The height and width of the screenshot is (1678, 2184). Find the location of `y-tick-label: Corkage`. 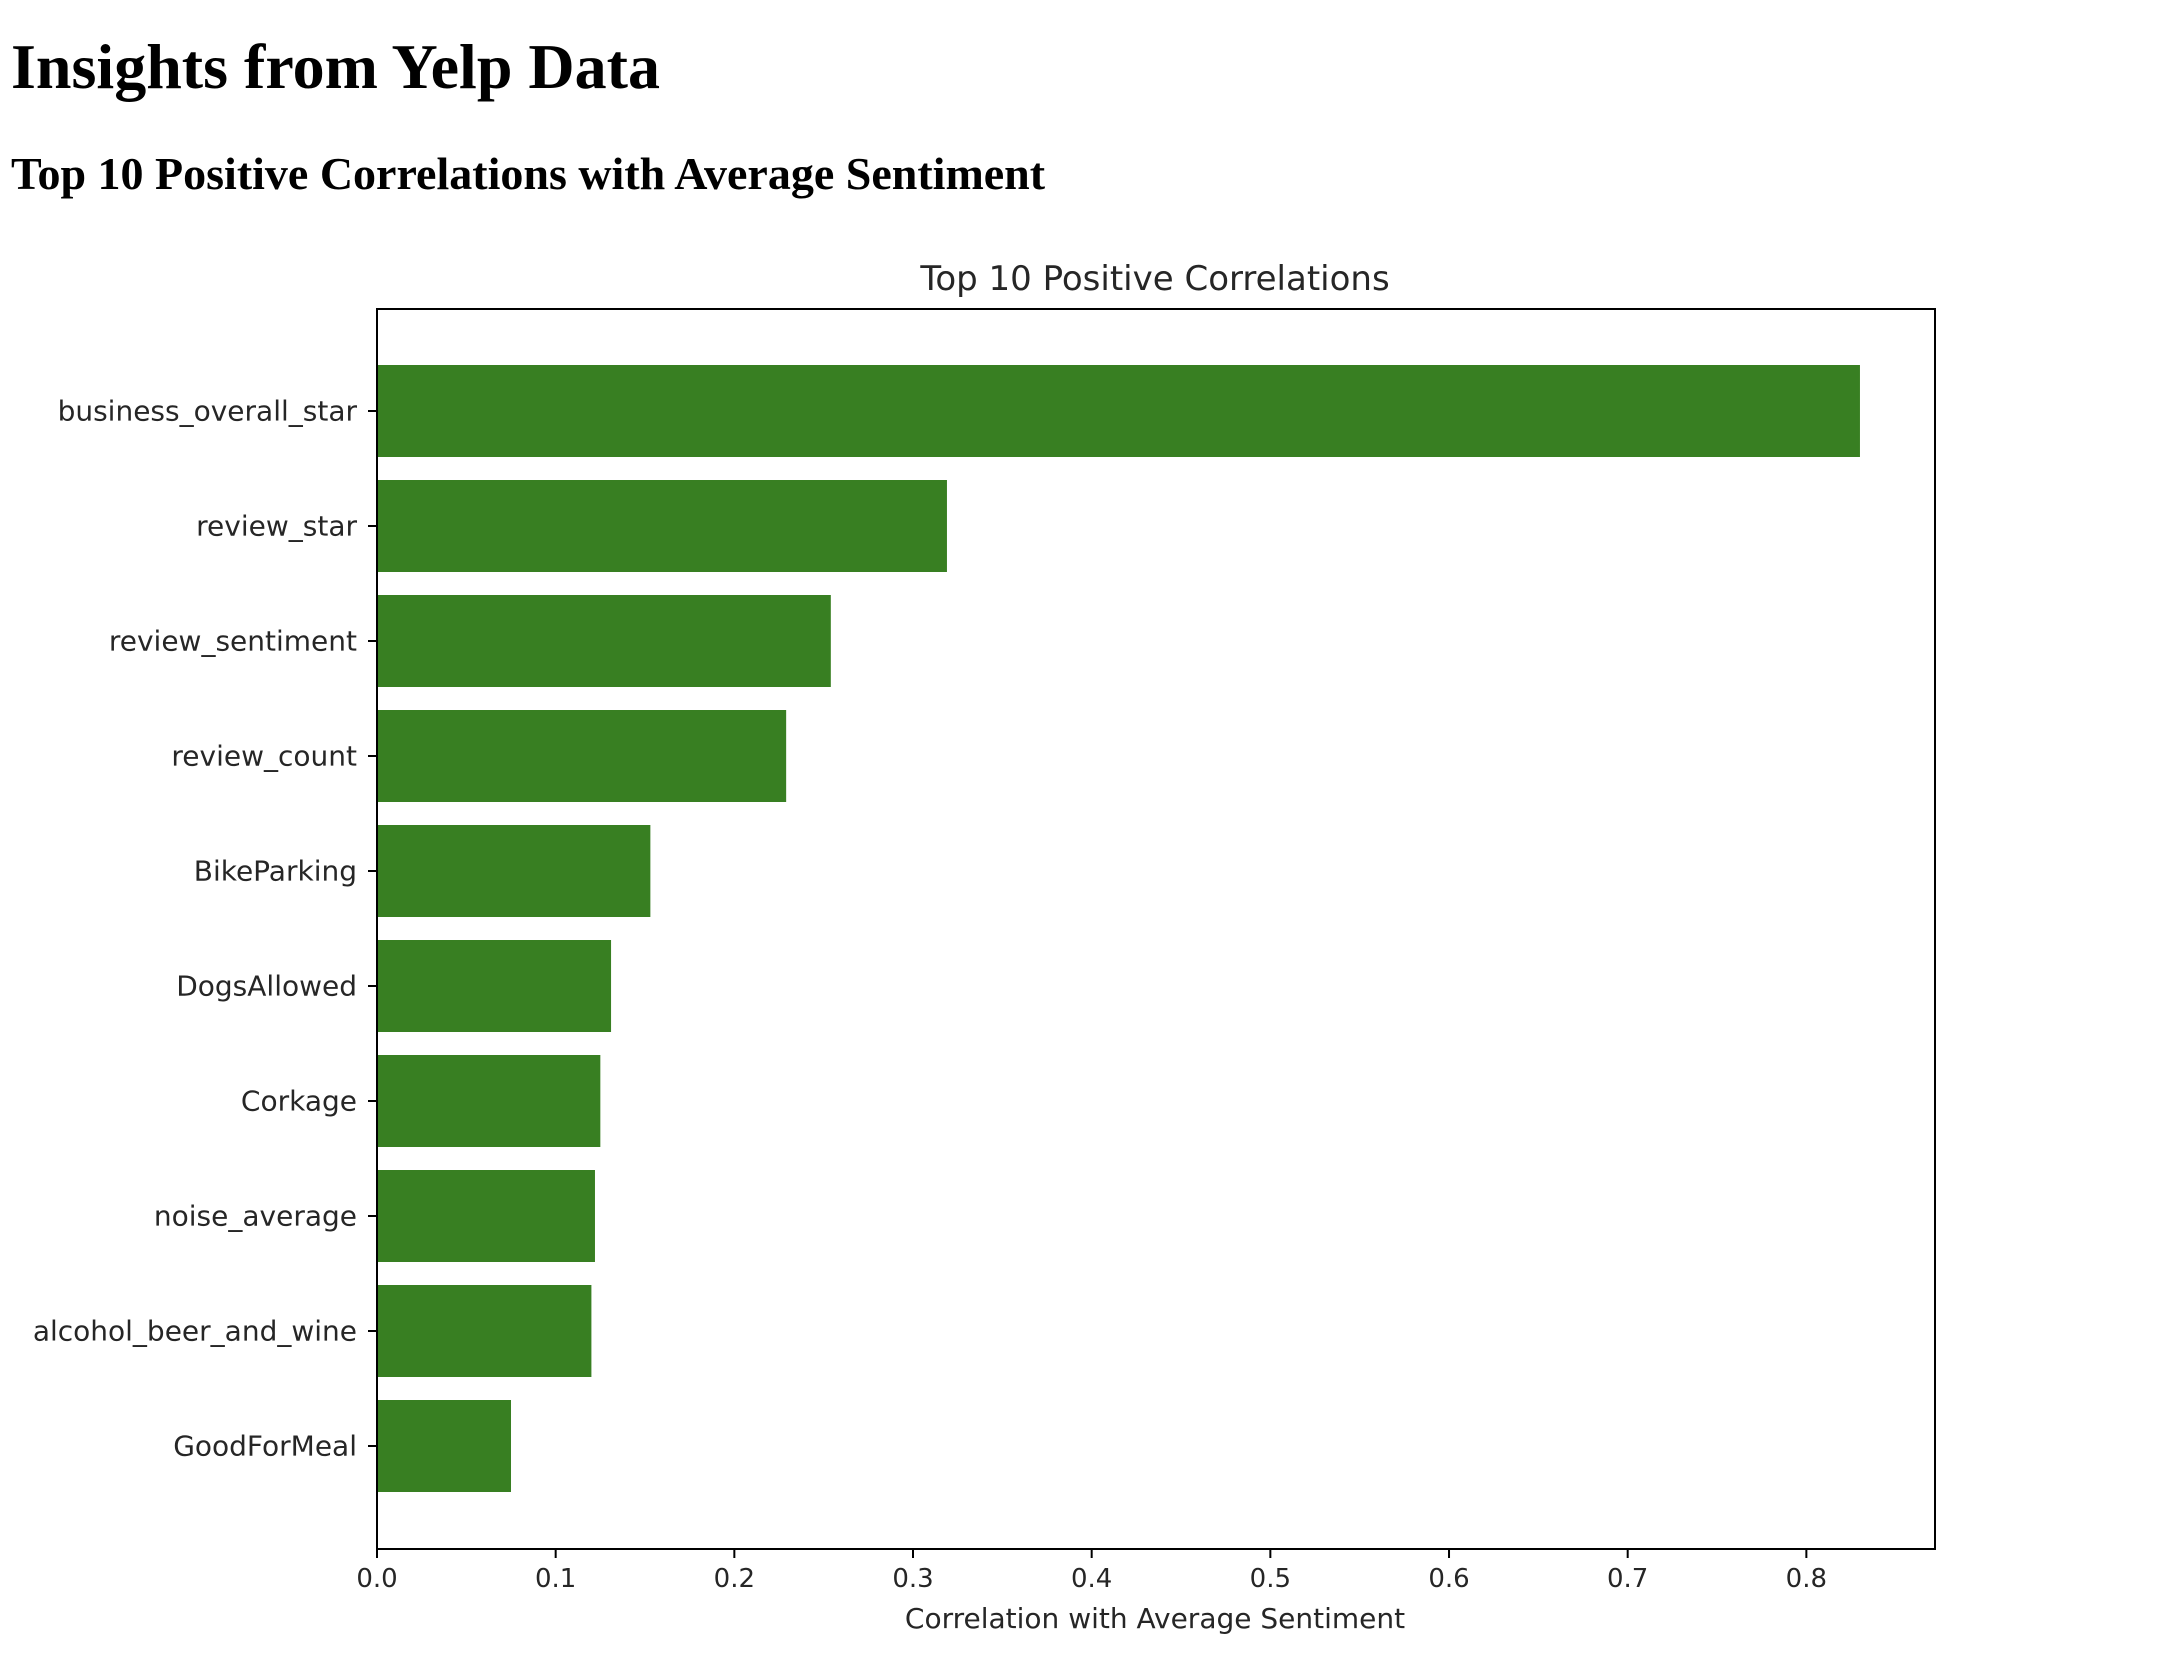

y-tick-label: Corkage is located at coordinates (299, 1101).